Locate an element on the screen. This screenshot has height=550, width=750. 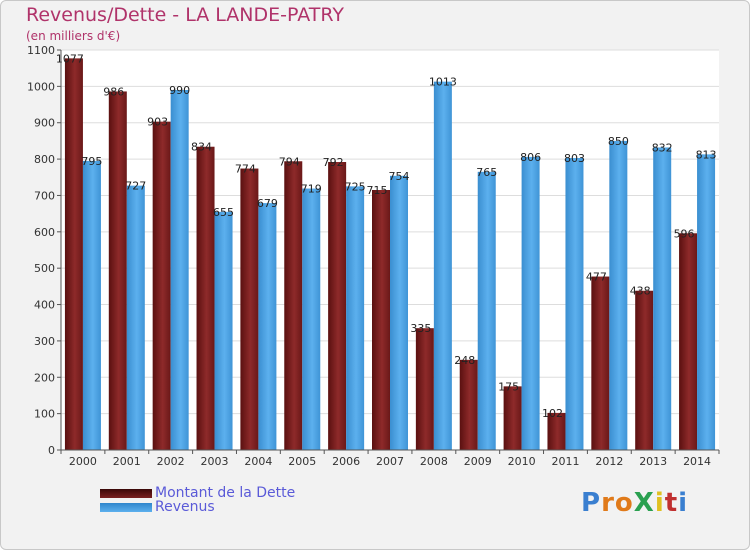
chart-subtitle: (en milliers d'€) is located at coordinates (73, 36).